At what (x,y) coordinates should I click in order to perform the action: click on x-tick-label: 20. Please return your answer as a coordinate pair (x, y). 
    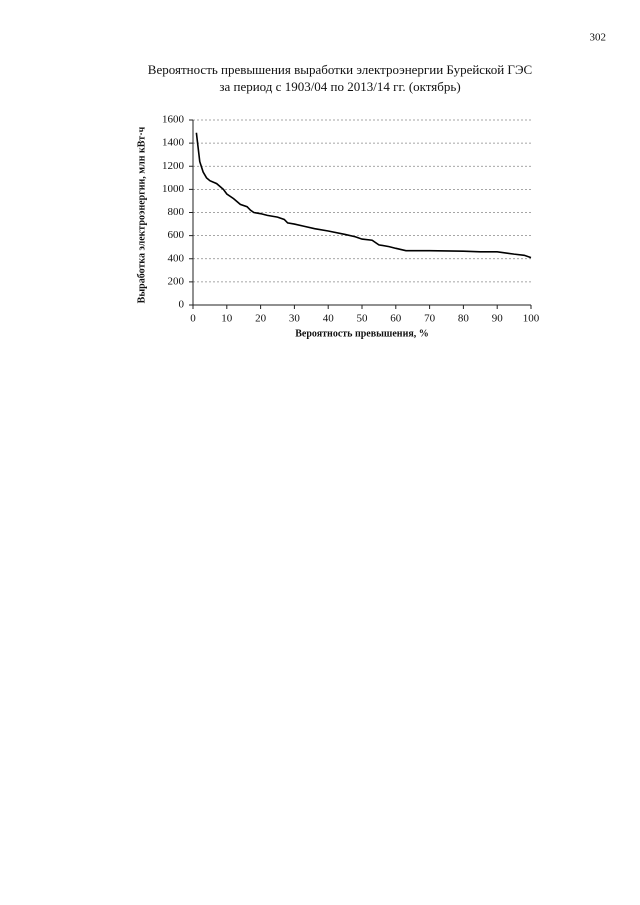
    Looking at the image, I should click on (261, 319).